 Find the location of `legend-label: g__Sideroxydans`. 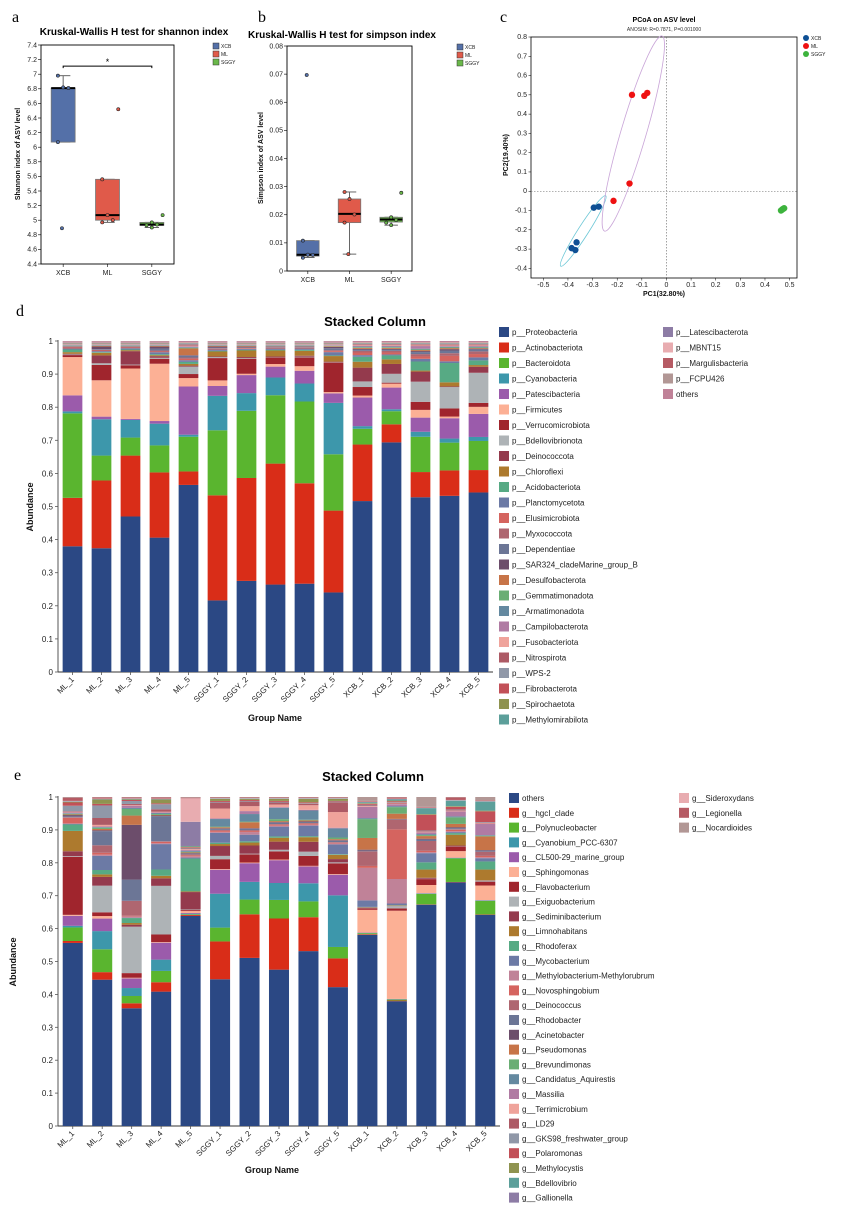

legend-label: g__Sideroxydans is located at coordinates (723, 798).